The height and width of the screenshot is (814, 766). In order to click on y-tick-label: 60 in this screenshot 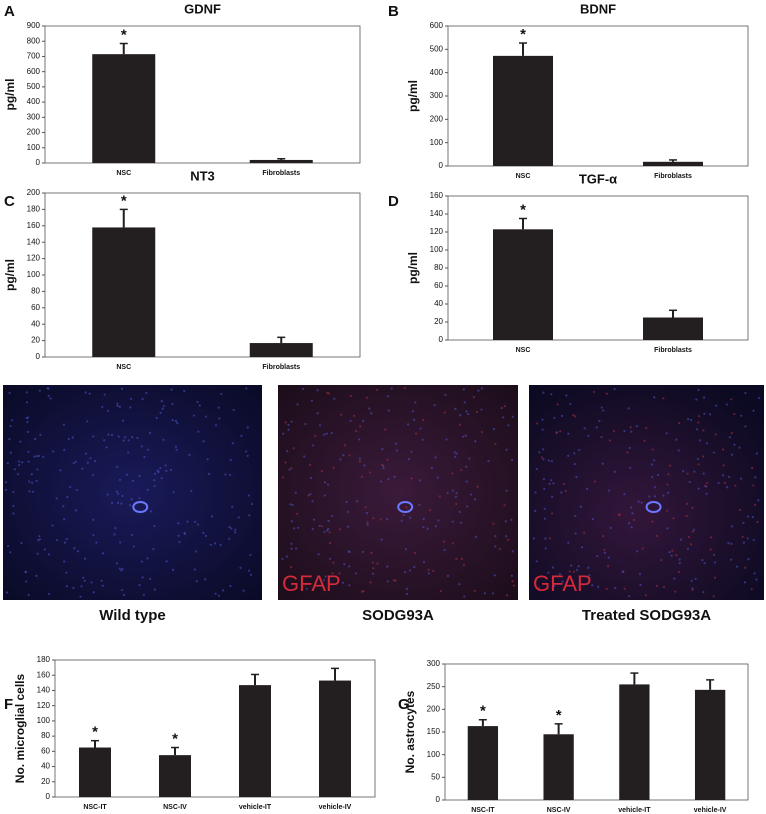, I will do `click(438, 285)`.